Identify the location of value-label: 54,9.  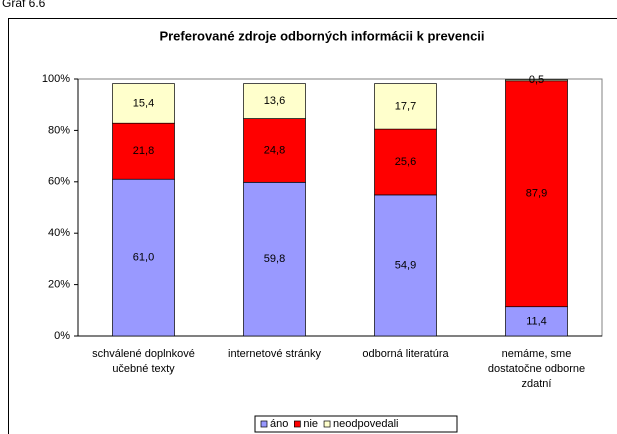
(405, 265).